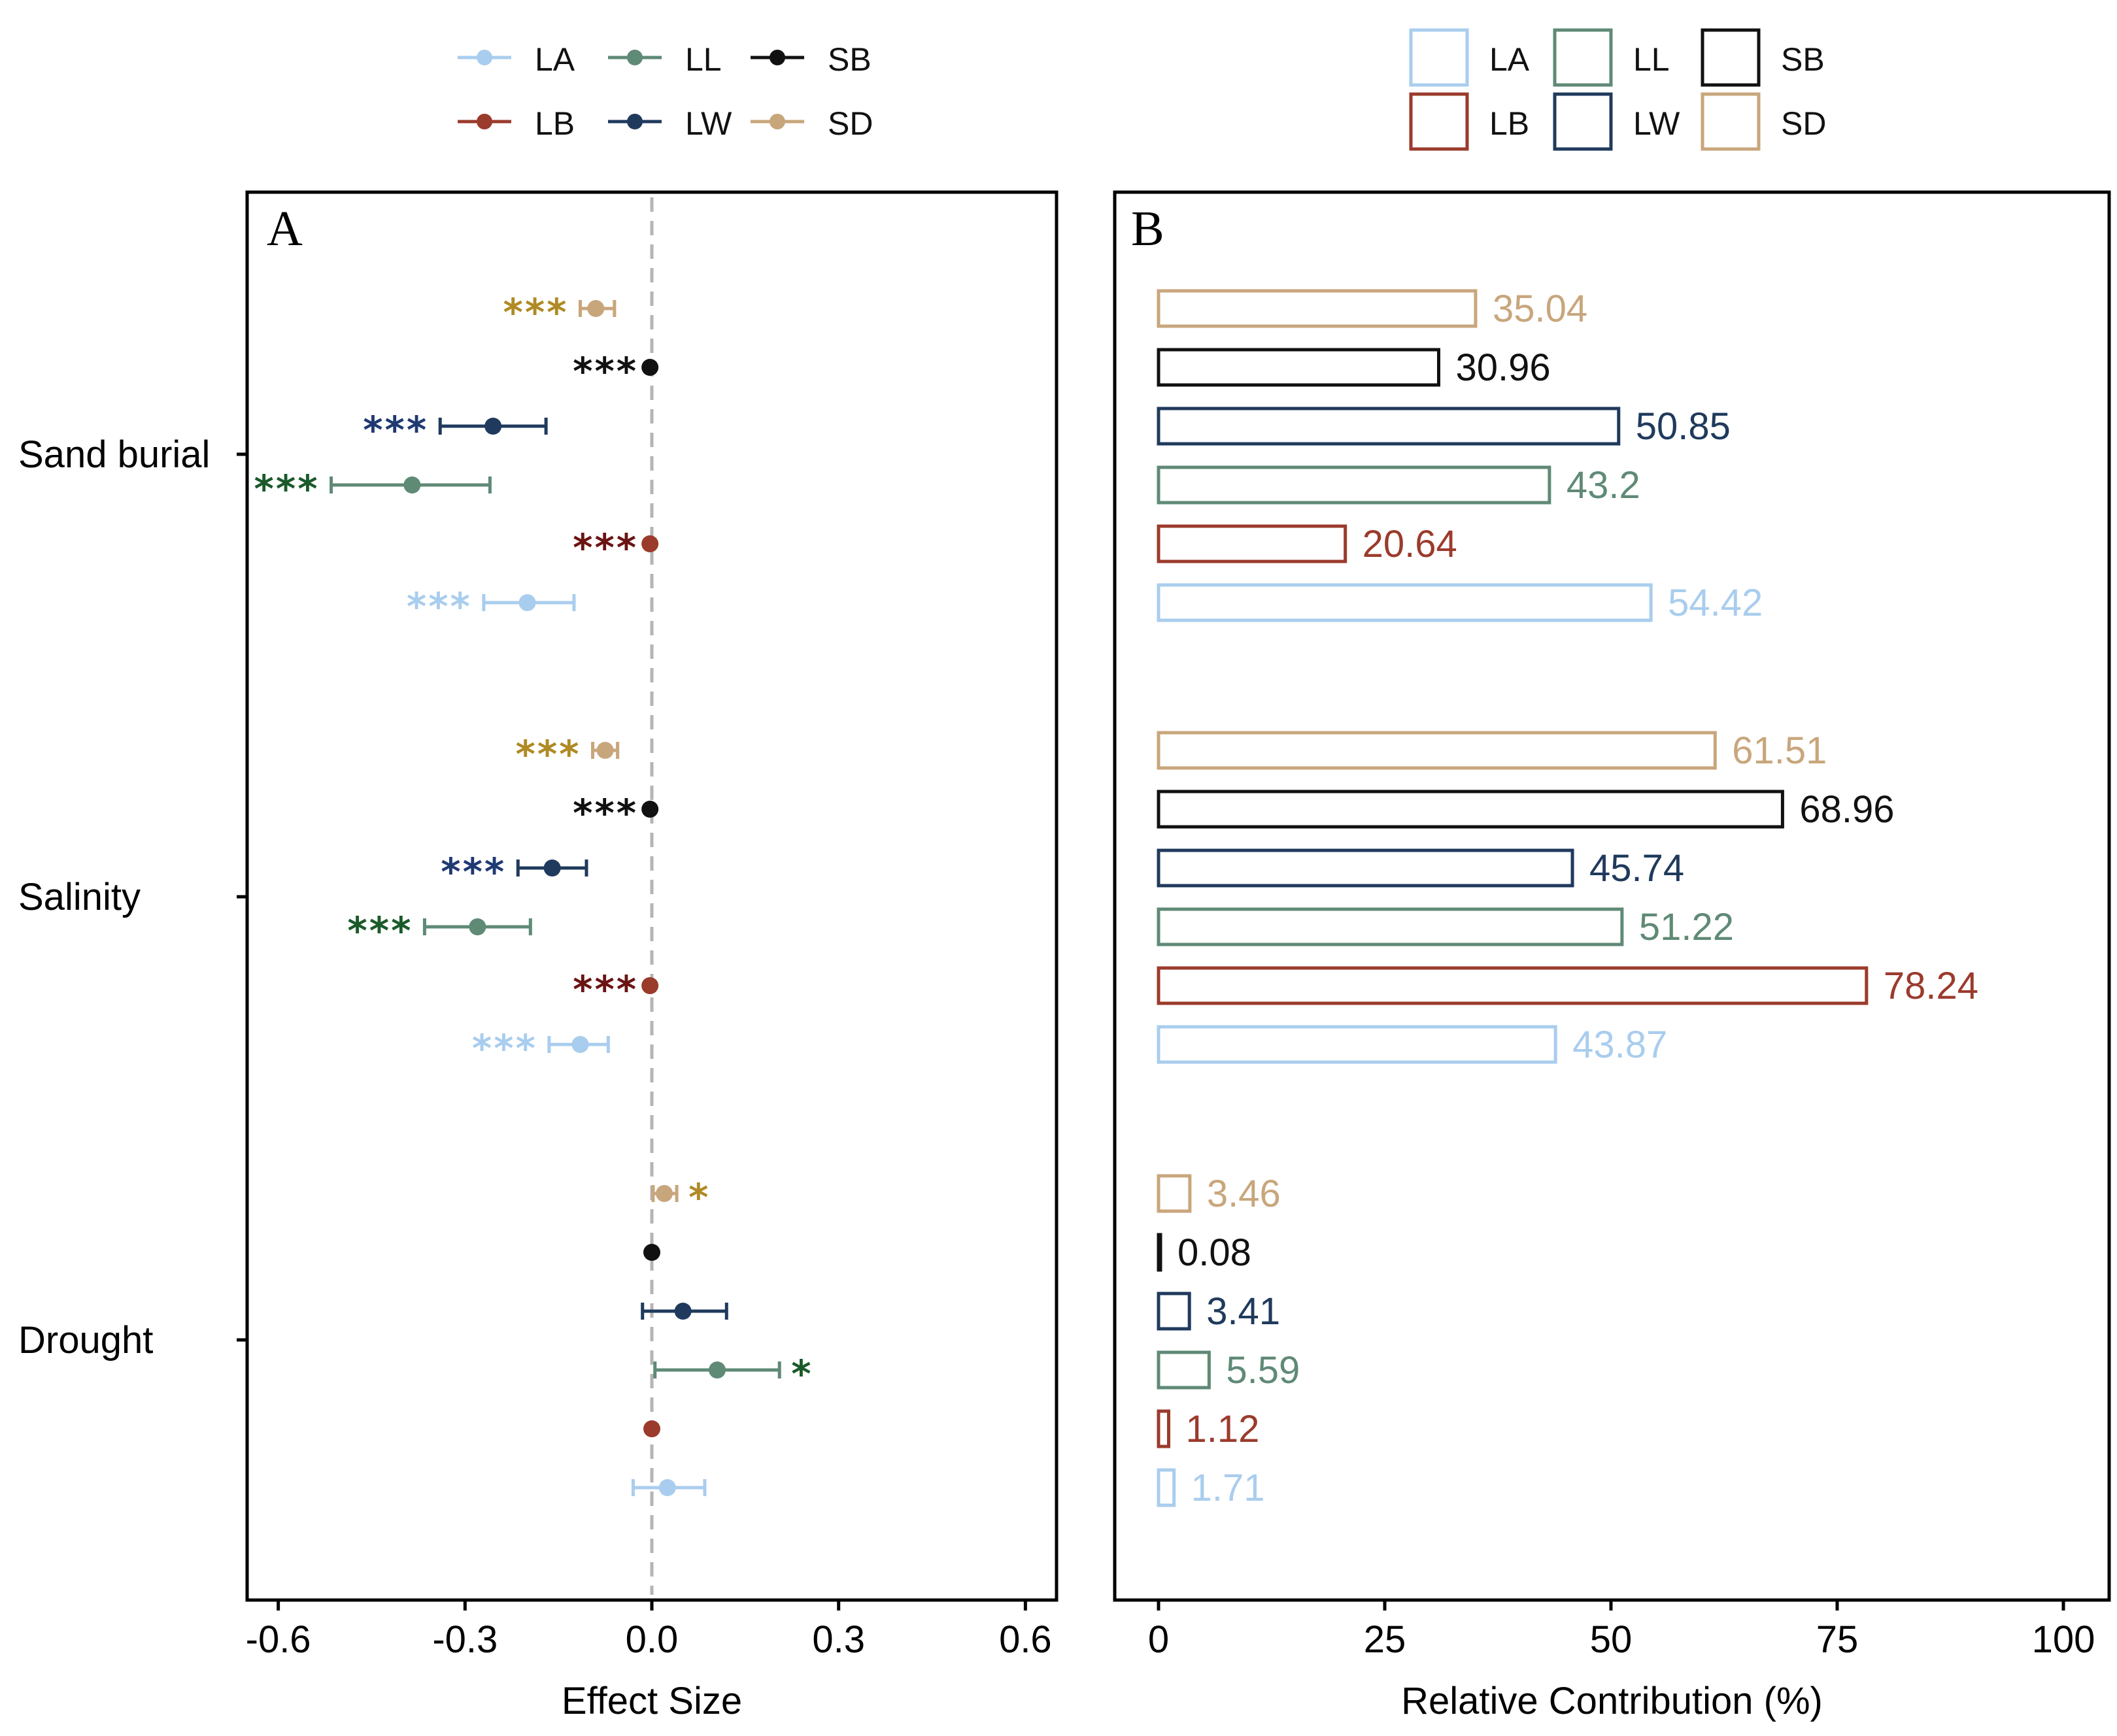  What do you see at coordinates (85, 1340) in the screenshot?
I see `y-tick-label-drought: Drought` at bounding box center [85, 1340].